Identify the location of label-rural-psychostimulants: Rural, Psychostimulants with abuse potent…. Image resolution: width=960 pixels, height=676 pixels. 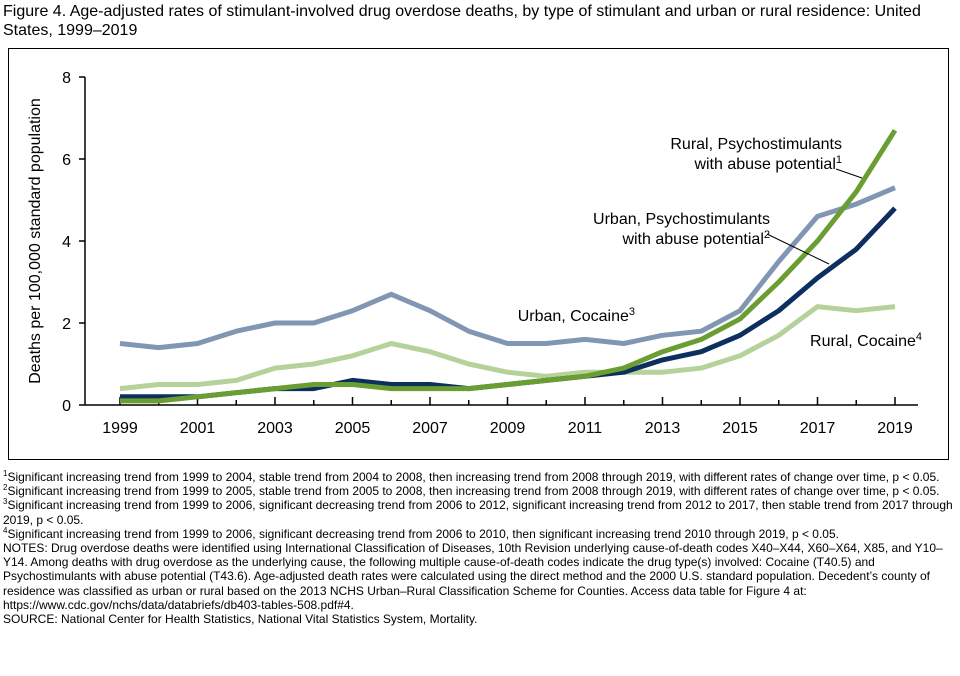
(756, 154).